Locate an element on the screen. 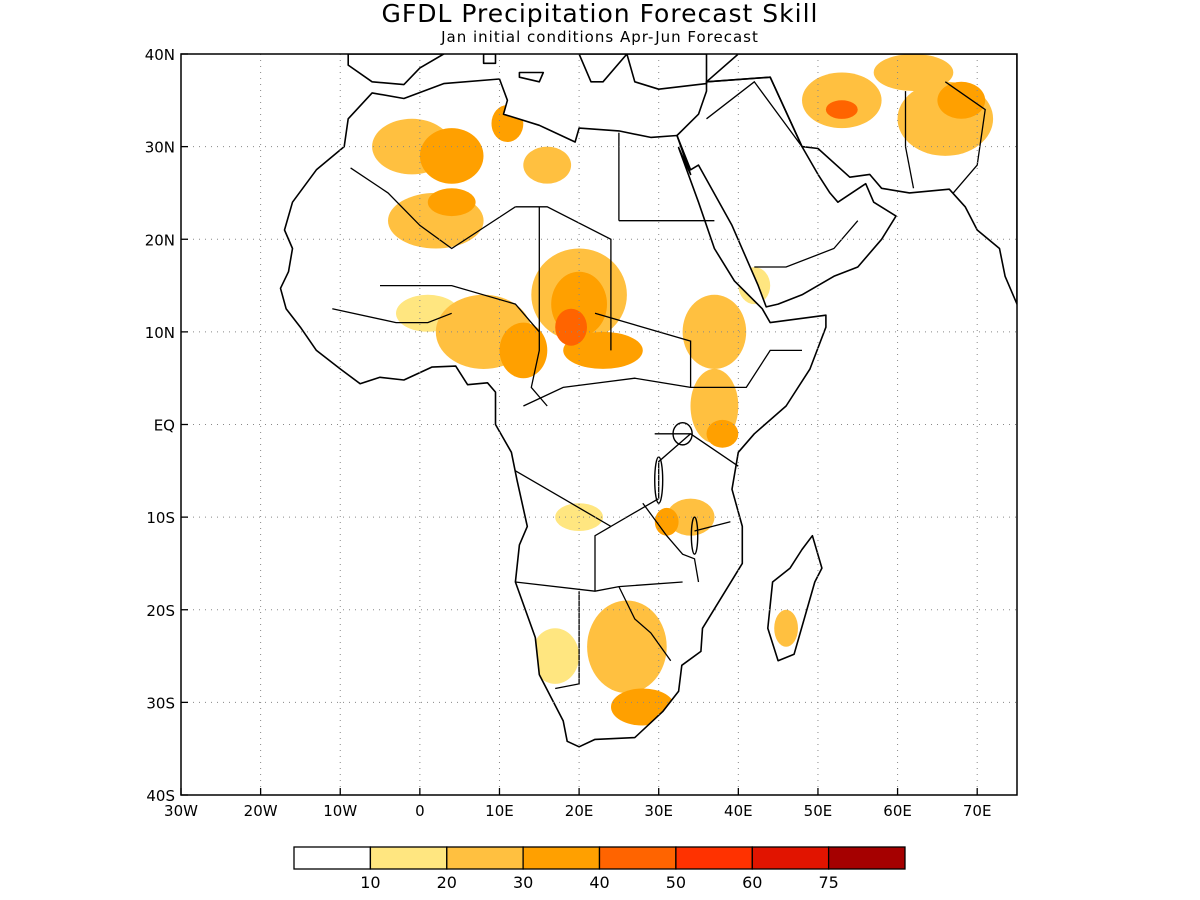 This screenshot has height=900, width=1200. y-tick-label: 40N is located at coordinates (160, 55).